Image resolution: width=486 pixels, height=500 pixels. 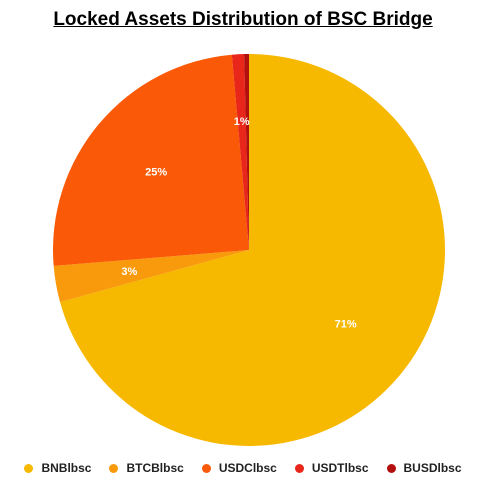 I want to click on legend: BNBlbsc BTCBlbsc USDClbsc USDTlbsc BUSDlbsc, so click(x=243, y=468).